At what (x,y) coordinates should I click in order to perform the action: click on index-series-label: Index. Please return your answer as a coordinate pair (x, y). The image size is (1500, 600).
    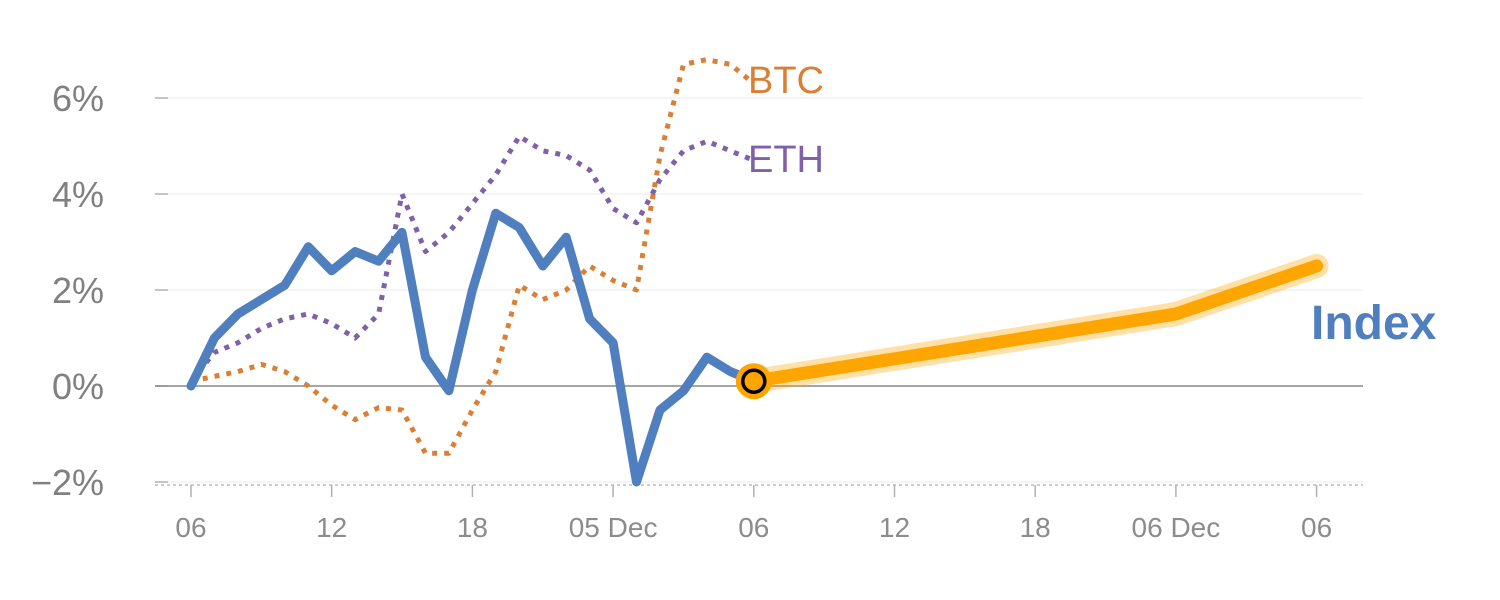
    Looking at the image, I should click on (1374, 323).